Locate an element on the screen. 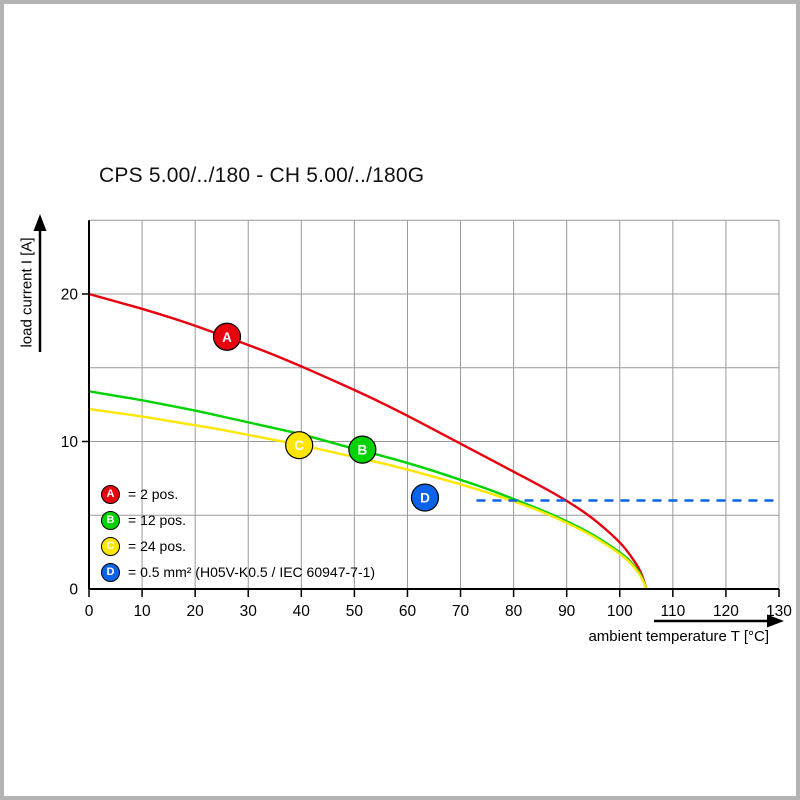 The width and height of the screenshot is (800, 800). svg-text: 30 is located at coordinates (249, 611).